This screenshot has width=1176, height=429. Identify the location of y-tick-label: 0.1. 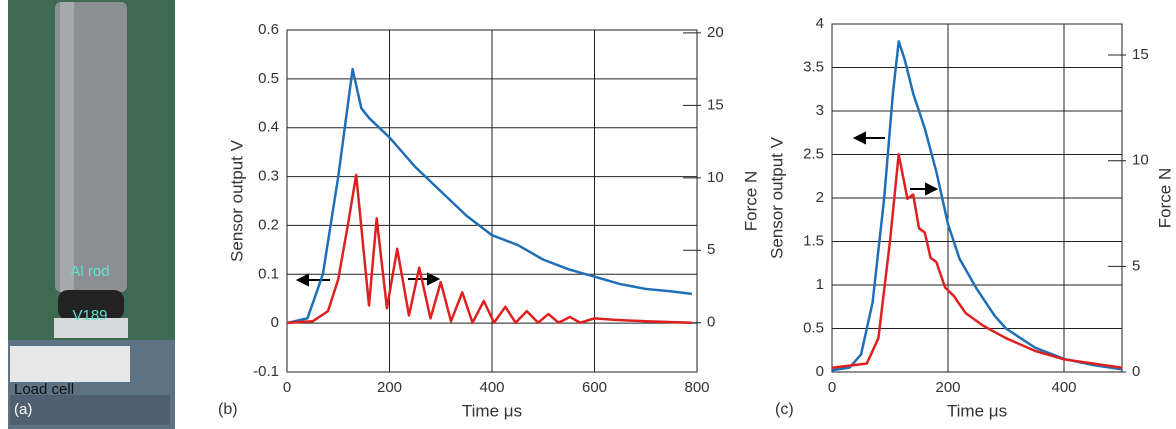
(268, 273).